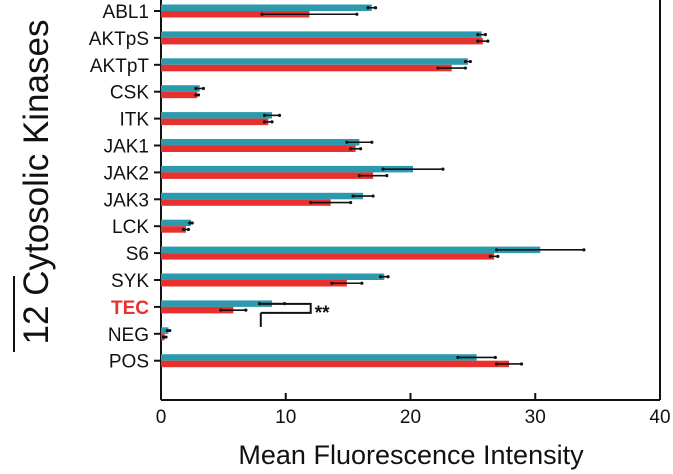 Image resolution: width=673 pixels, height=474 pixels. What do you see at coordinates (137, 254) in the screenshot?
I see `category-label: S6` at bounding box center [137, 254].